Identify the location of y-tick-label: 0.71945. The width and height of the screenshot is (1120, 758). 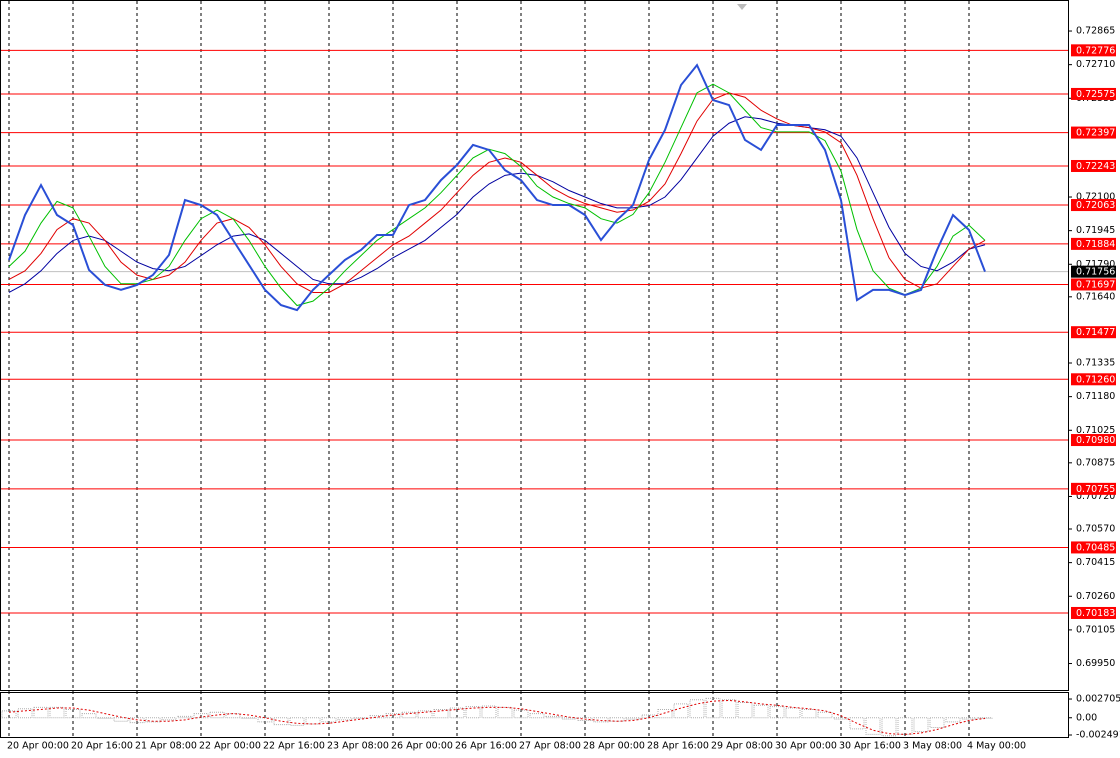
(1095, 230).